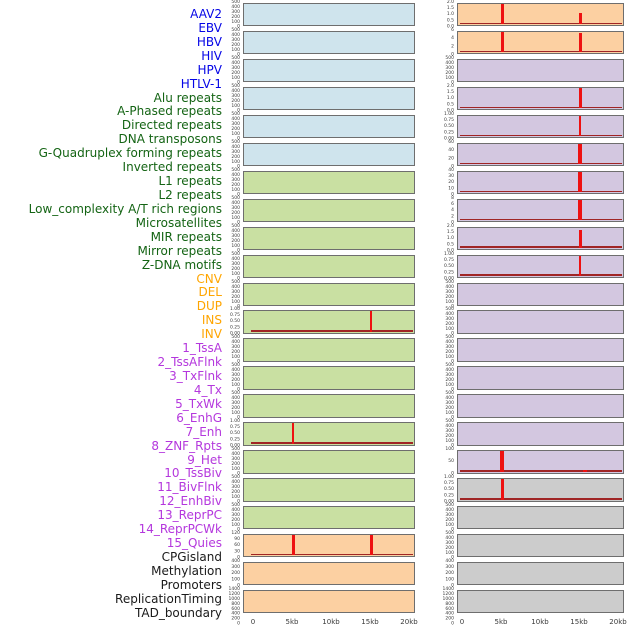  Describe the element at coordinates (125, 208) in the screenshot. I see `feature-label: Low_complexity A/T rich regions` at that location.